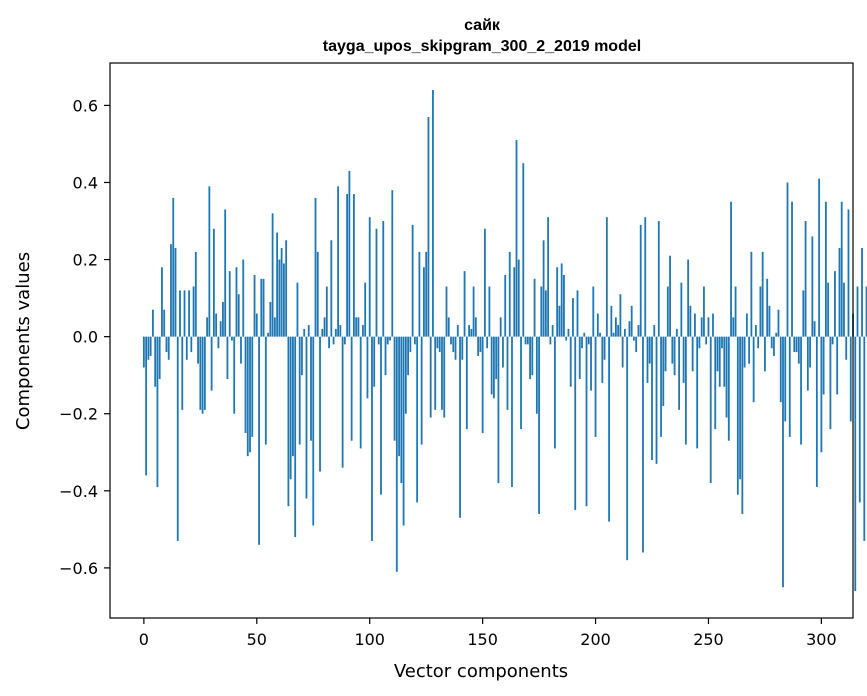 The image size is (867, 696). What do you see at coordinates (78, 491) in the screenshot?
I see `y-tick-label: −0.4` at bounding box center [78, 491].